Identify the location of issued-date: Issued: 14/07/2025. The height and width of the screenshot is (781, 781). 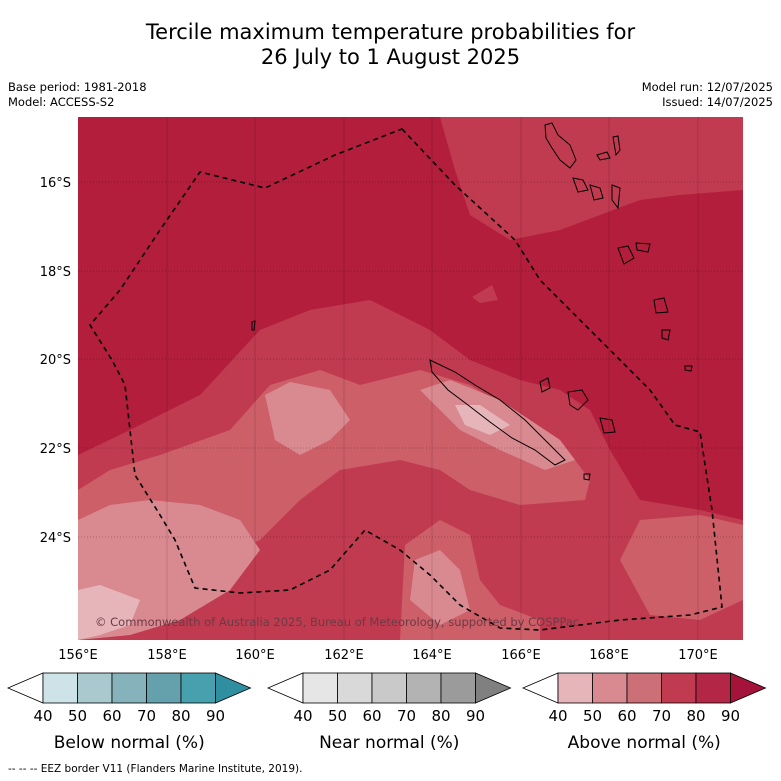
(717, 102).